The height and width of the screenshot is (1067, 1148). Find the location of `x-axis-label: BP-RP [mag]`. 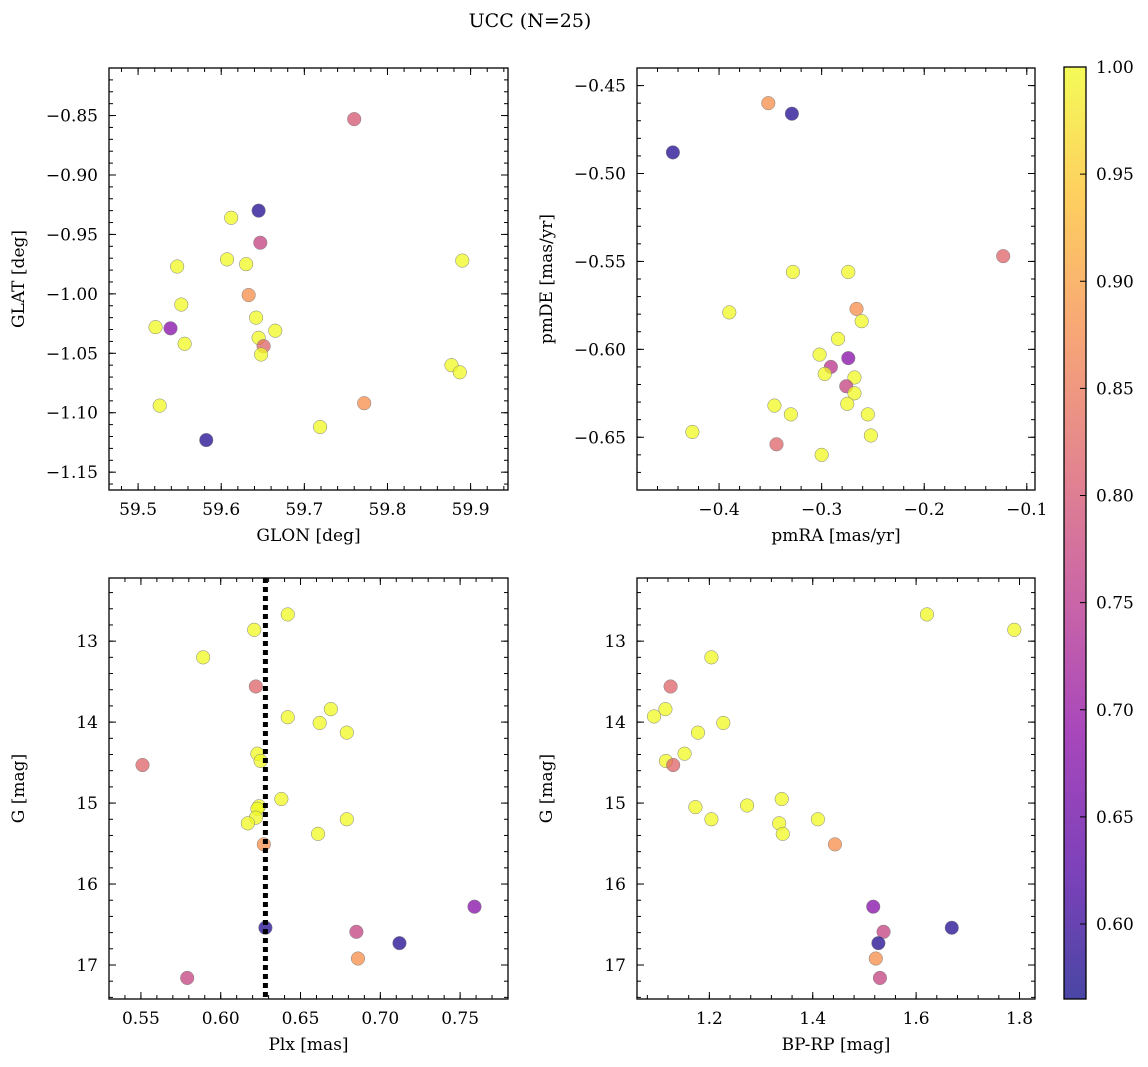

x-axis-label: BP-RP [mag] is located at coordinates (836, 1045).